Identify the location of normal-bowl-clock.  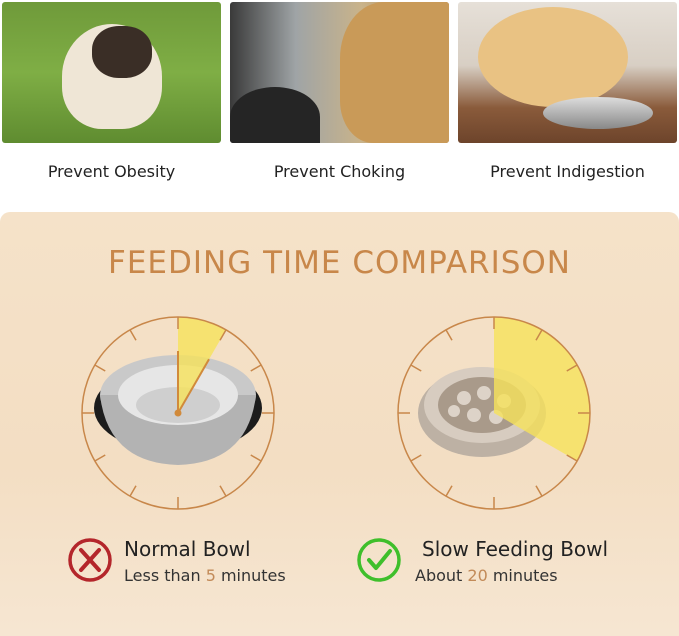
(178, 413).